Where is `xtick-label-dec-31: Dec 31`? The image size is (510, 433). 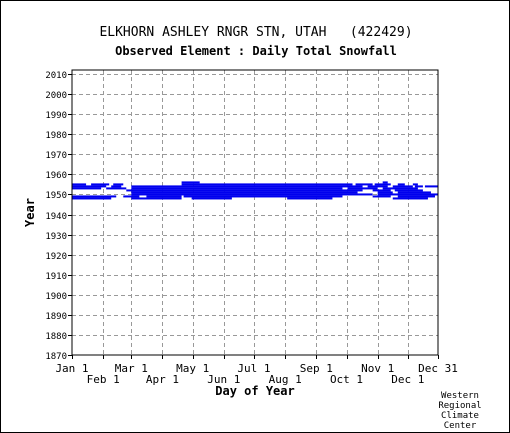
xtick-label-dec-31: Dec 31 is located at coordinates (438, 368).